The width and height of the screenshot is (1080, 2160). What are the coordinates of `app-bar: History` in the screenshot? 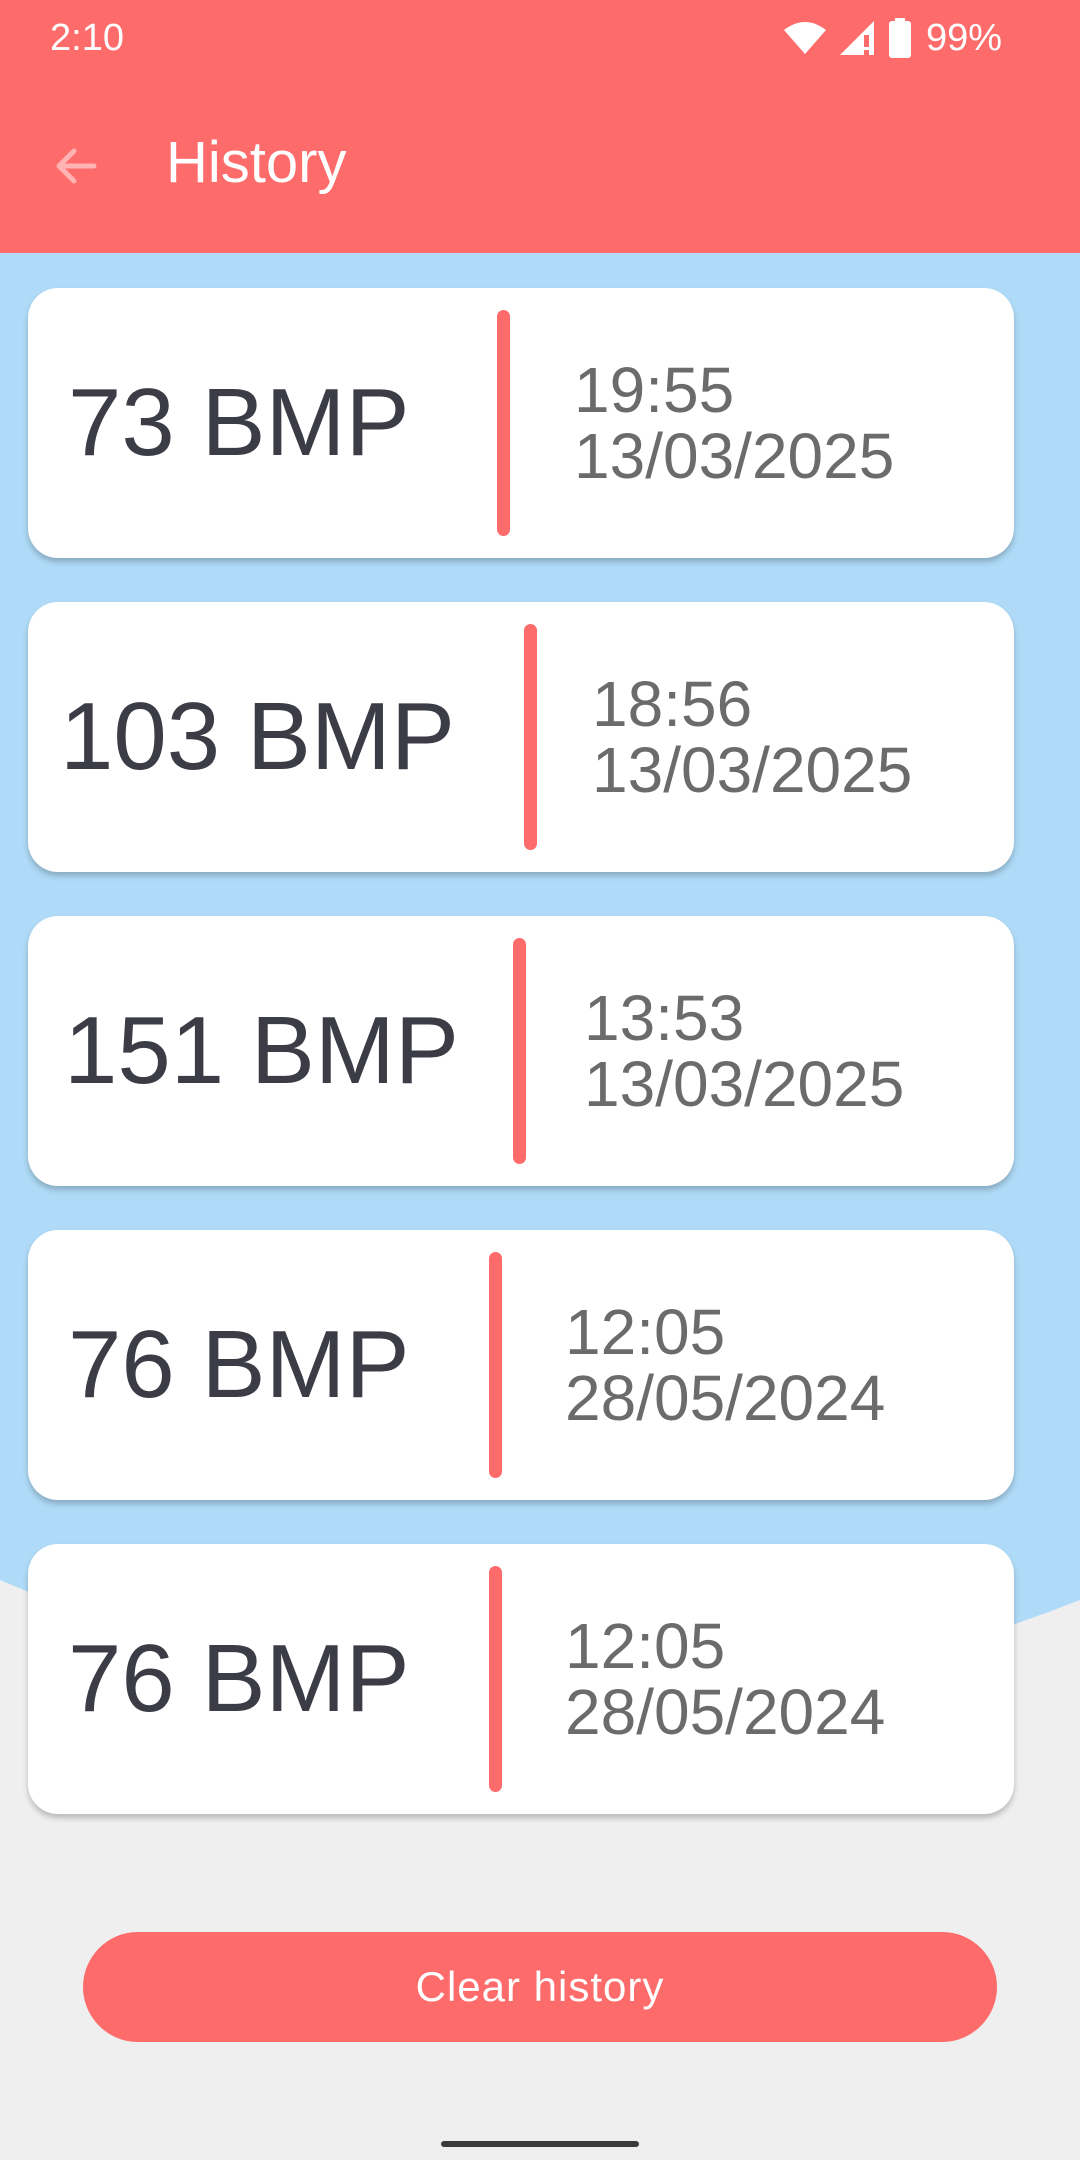 It's located at (540, 164).